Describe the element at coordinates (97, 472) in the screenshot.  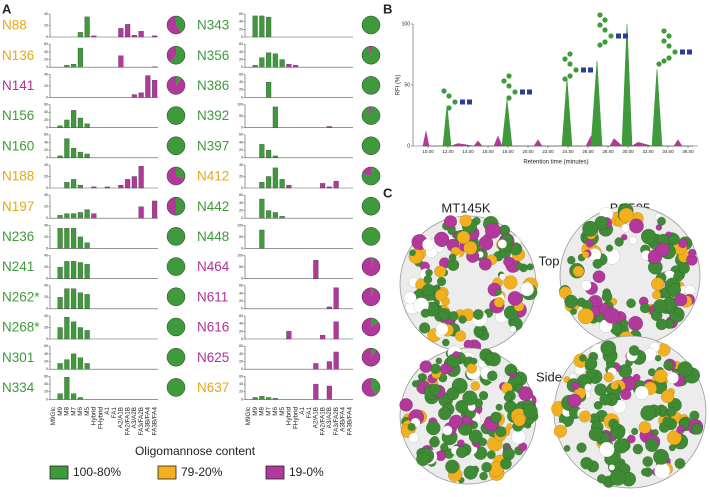
I see `legend-label: 100-80%` at that location.